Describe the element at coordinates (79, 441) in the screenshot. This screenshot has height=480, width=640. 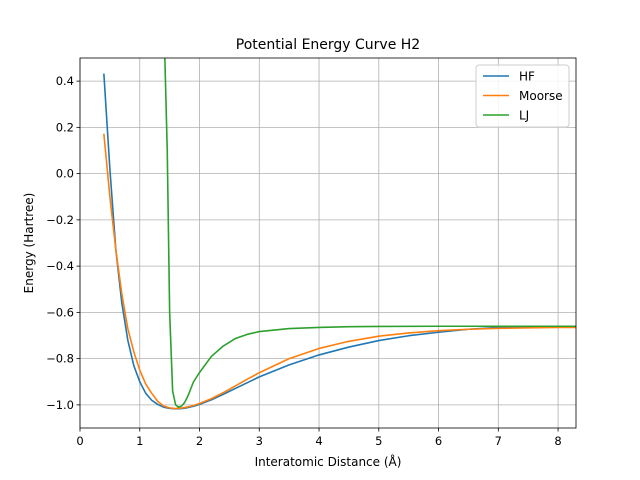
I see `x-tick-label: 0` at that location.